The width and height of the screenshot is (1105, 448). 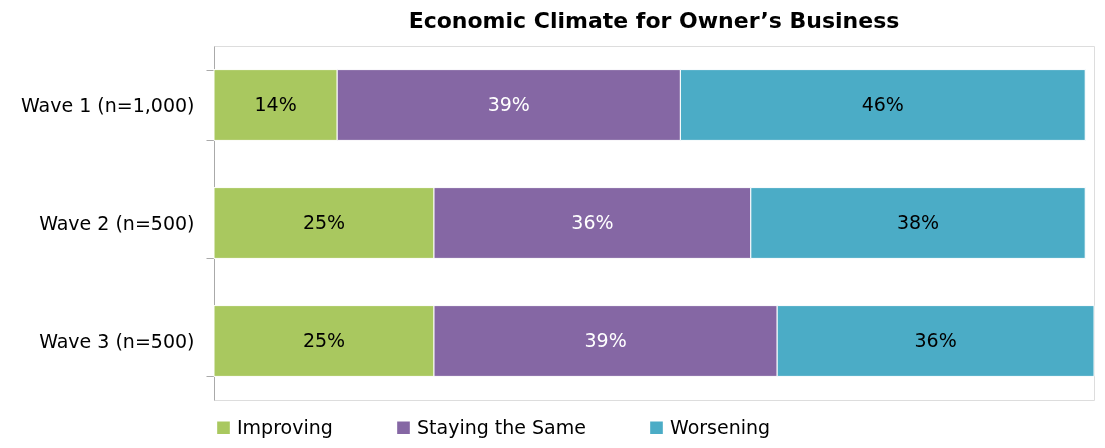 I want to click on chart-title: Economic Climate for Owner’s Business, so click(x=654, y=20).